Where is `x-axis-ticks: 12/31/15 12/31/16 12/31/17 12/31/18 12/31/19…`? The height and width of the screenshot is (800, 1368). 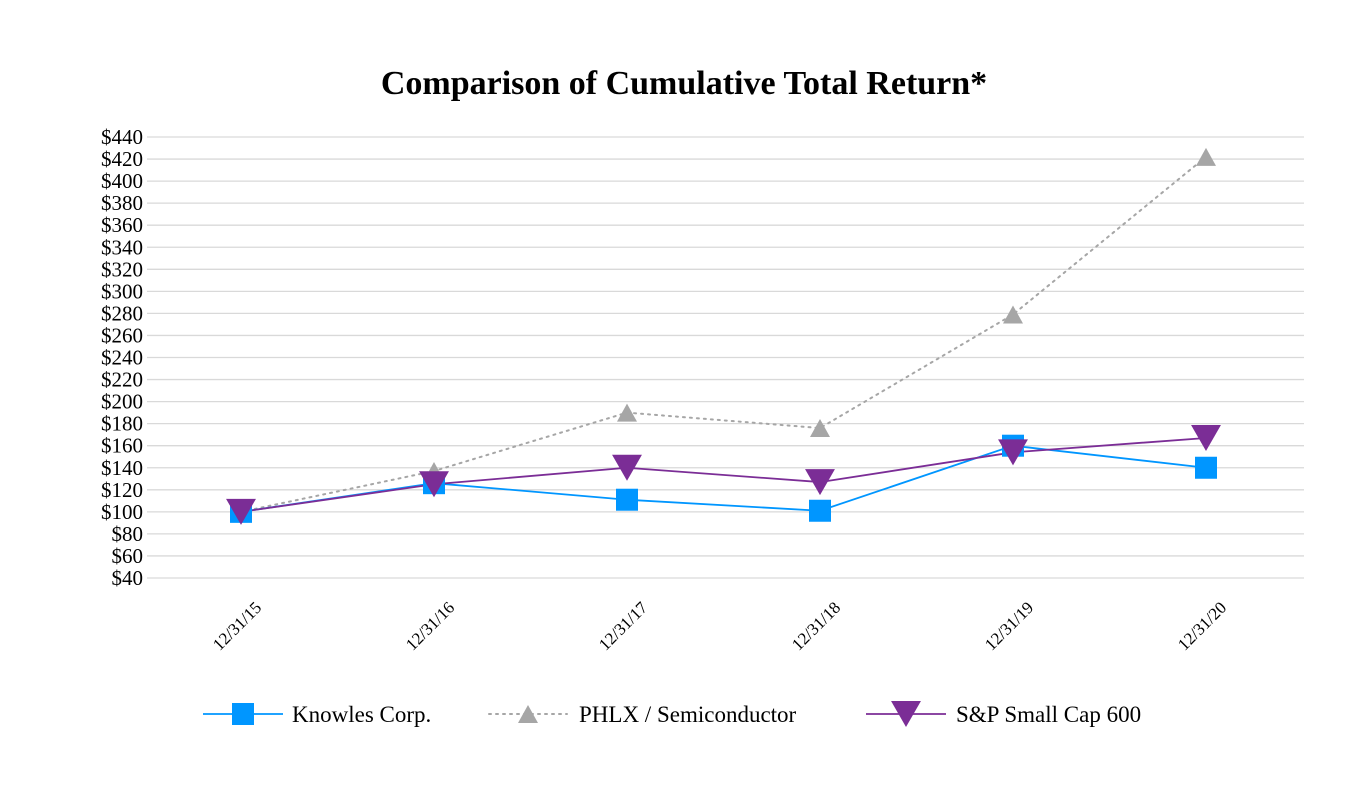
x-axis-ticks: 12/31/15 12/31/16 12/31/17 12/31/18 12/31/19… is located at coordinates (719, 626).